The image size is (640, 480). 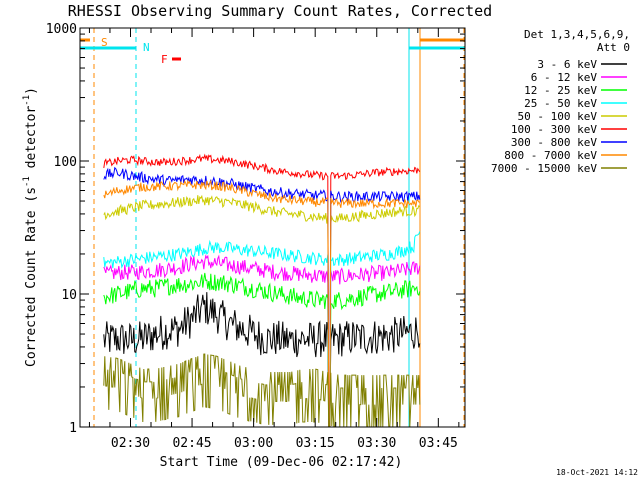 I want to click on x-axis-label: Start Time (09-Dec-06 02:17:42), so click(x=281, y=462).